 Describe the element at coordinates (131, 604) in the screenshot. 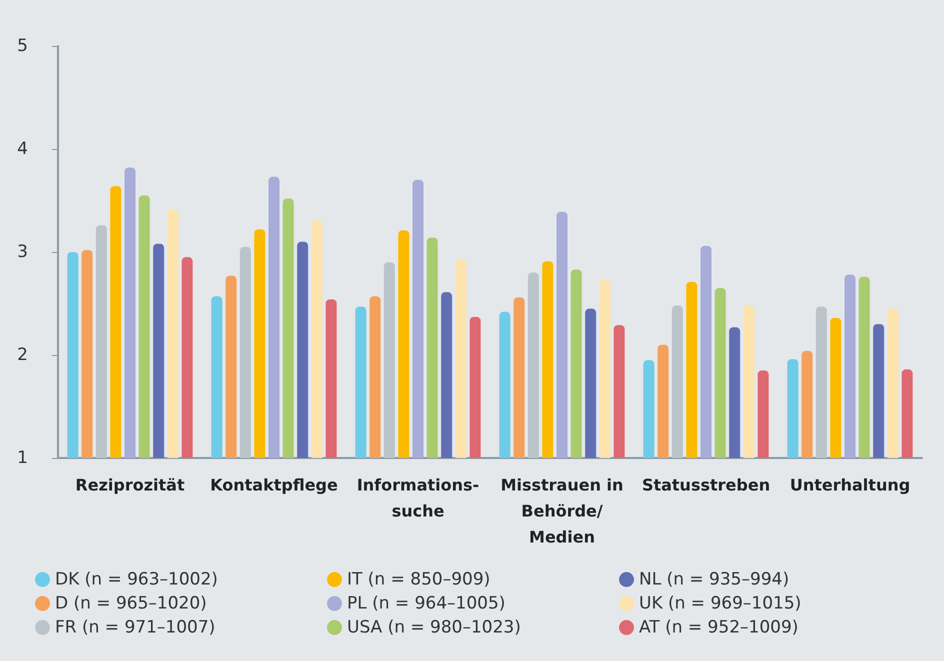

I see `legend-label: D (n = 965–1020)` at that location.